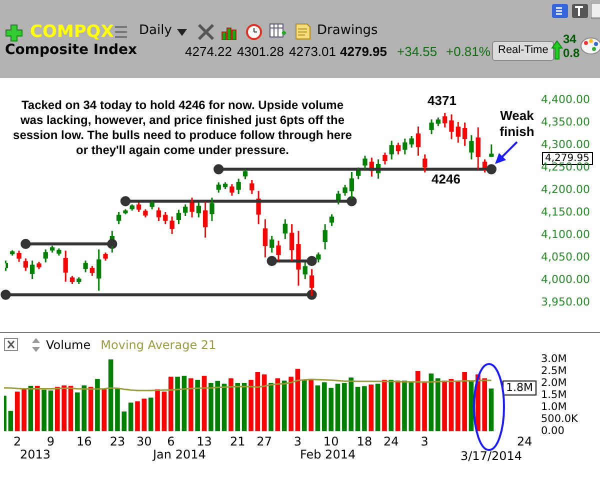 The image size is (600, 482). What do you see at coordinates (569, 39) in the screenshot?
I see `text: 34` at bounding box center [569, 39].